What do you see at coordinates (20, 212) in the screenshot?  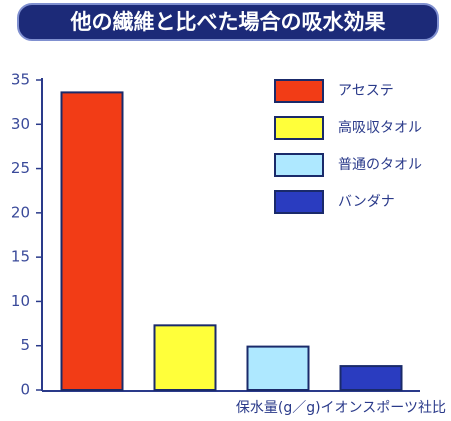 I see `y-tick-label: 20` at bounding box center [20, 212].